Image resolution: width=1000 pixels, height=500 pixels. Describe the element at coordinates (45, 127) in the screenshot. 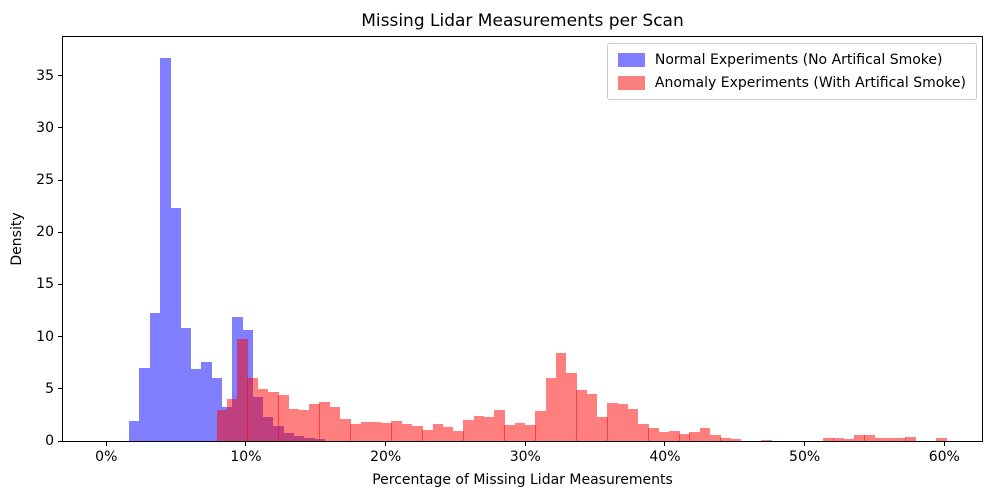

I see `y-tick-label: 30` at that location.